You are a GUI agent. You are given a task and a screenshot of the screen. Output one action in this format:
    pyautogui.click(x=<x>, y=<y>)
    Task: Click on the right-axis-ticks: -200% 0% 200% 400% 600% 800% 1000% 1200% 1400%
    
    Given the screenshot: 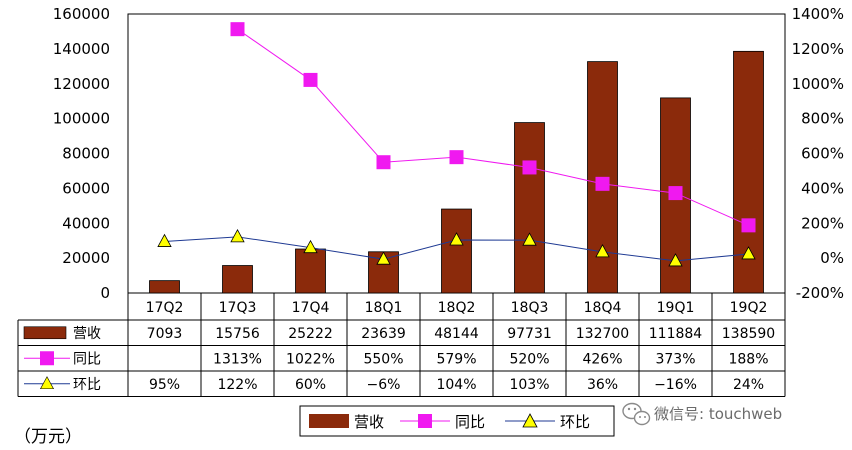 What is the action you would take?
    pyautogui.click(x=818, y=153)
    